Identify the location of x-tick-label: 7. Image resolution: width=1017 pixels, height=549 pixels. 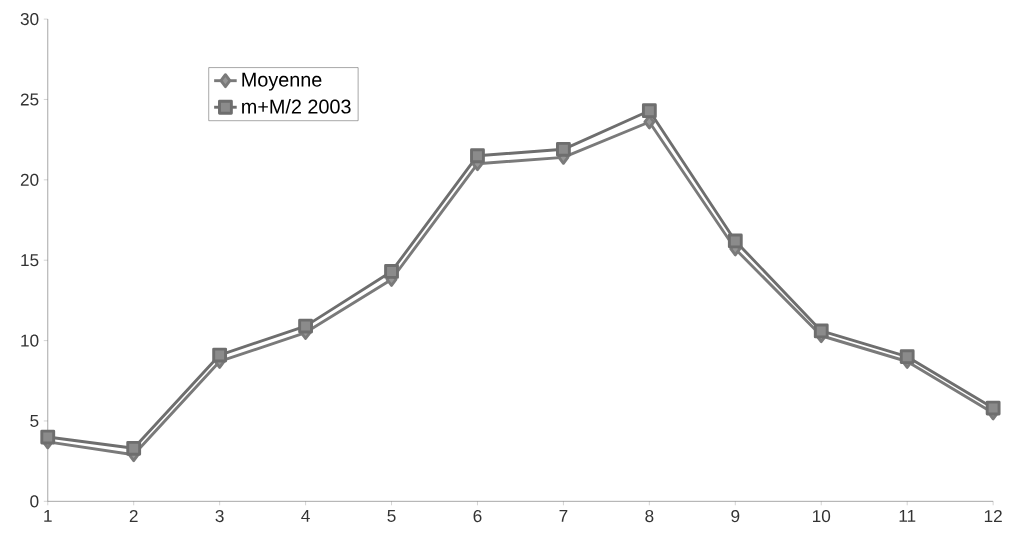
(563, 515).